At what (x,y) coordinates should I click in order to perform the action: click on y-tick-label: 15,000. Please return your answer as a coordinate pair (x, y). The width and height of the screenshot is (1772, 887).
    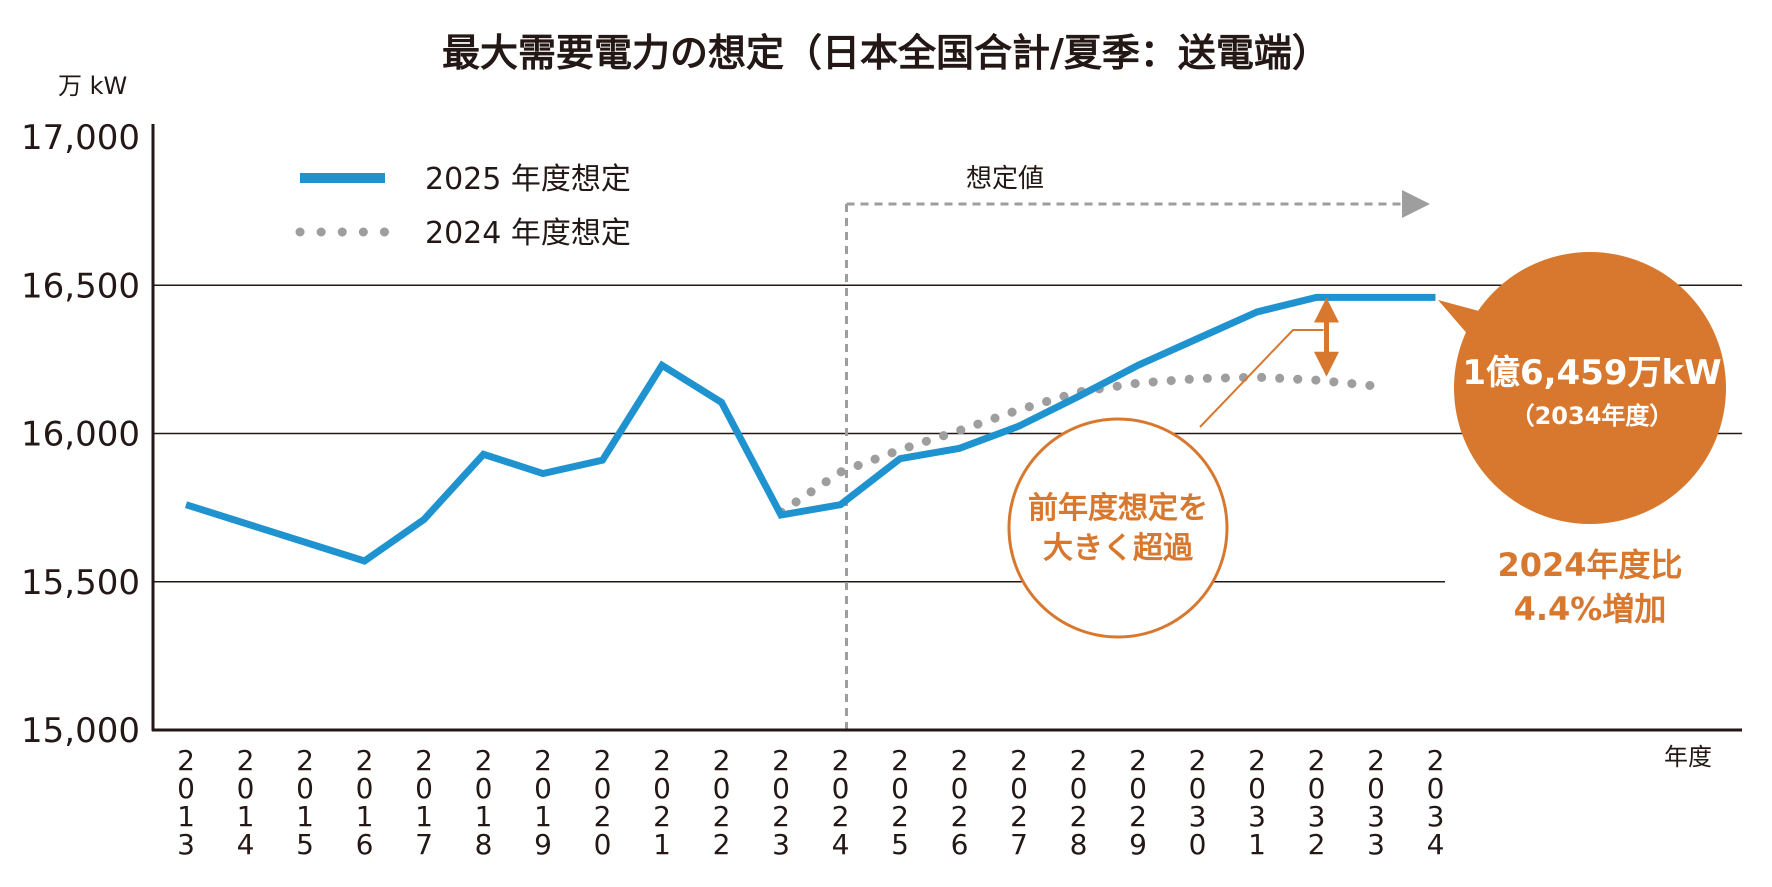
    Looking at the image, I should click on (80, 731).